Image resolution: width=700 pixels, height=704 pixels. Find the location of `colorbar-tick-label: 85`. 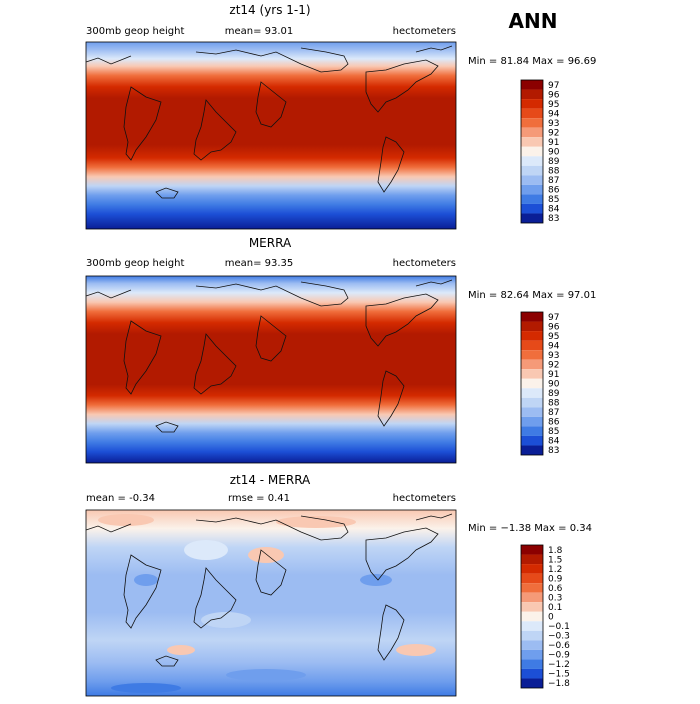

colorbar-tick-label: 85 is located at coordinates (553, 432).